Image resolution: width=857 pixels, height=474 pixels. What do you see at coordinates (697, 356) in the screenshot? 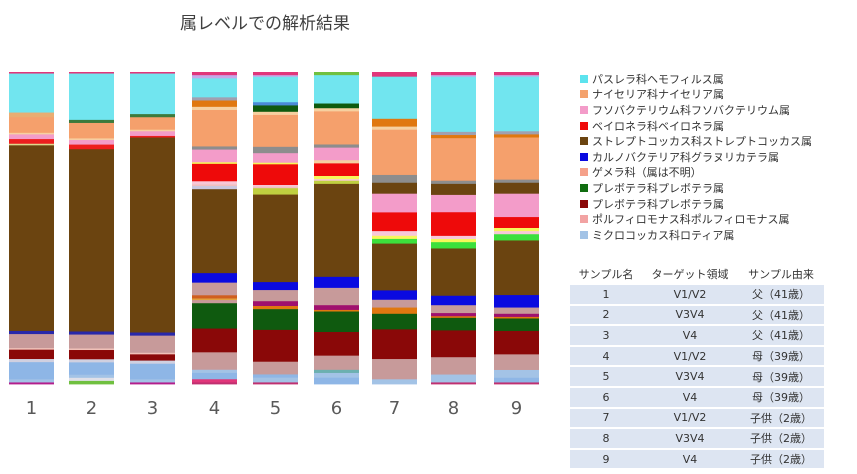
I see `table-row: 4 V1/V2 母（39歳）` at bounding box center [697, 356].